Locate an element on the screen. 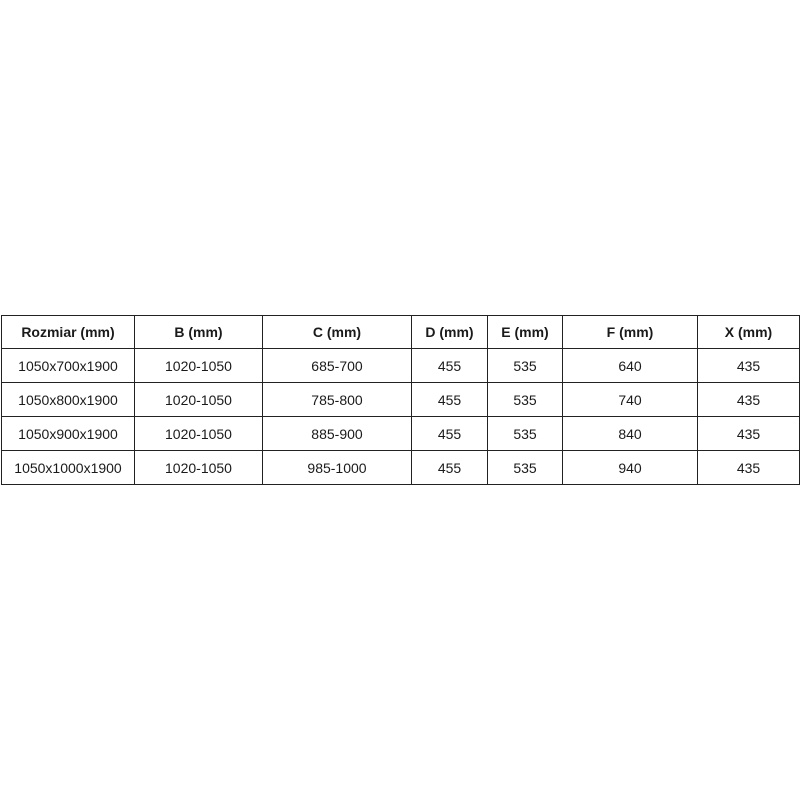 This screenshot has height=800, width=800. column-header: E (mm) is located at coordinates (525, 332).